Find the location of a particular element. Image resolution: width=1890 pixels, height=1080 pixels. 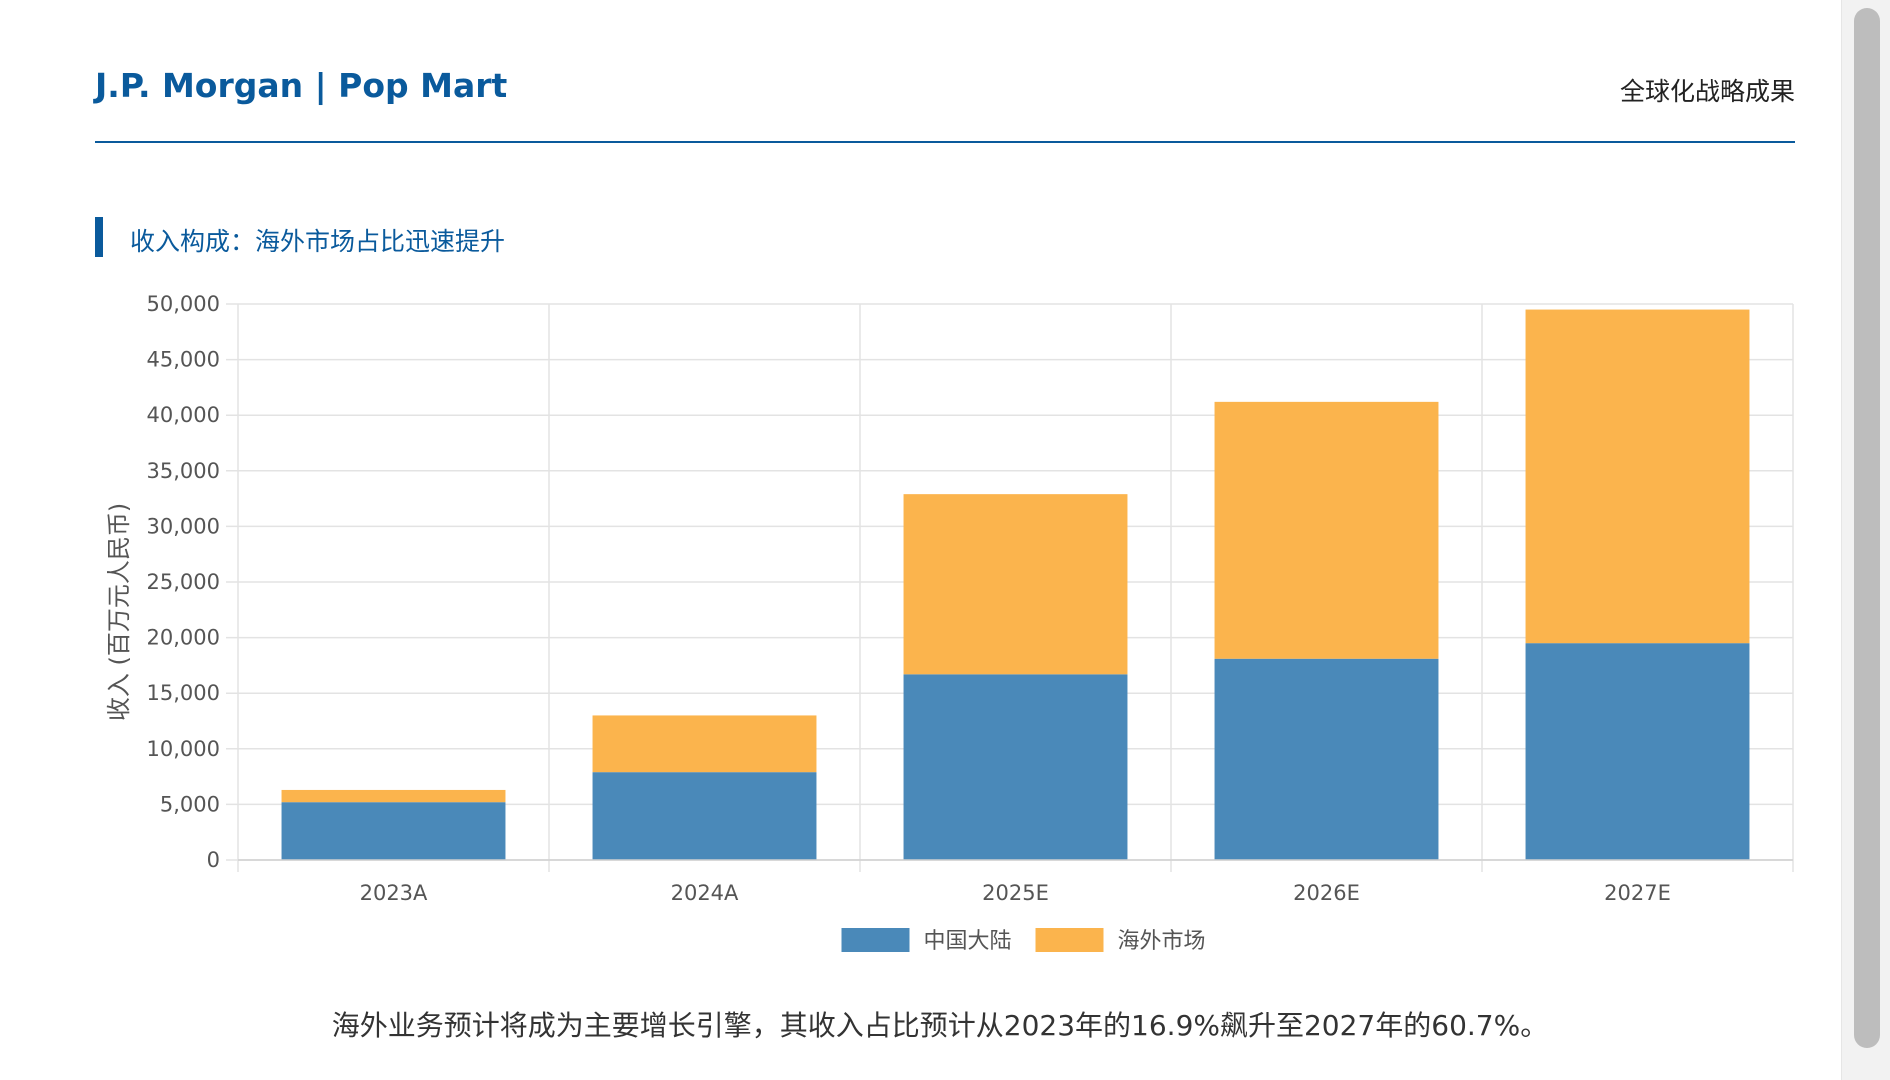

scrollbar-track is located at coordinates (1865, 540).